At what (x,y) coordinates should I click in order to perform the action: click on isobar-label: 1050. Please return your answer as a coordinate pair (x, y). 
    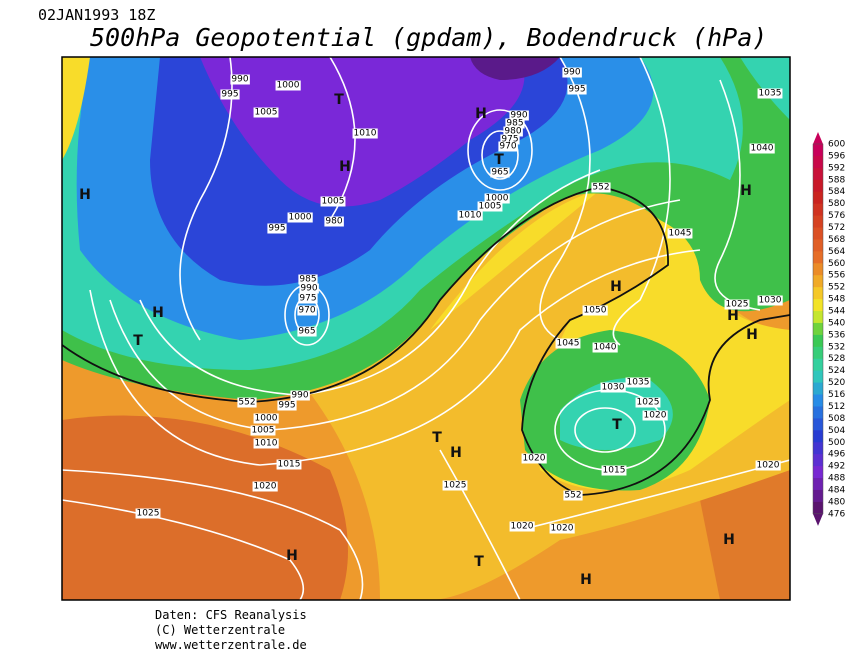
    Looking at the image, I should click on (595, 311).